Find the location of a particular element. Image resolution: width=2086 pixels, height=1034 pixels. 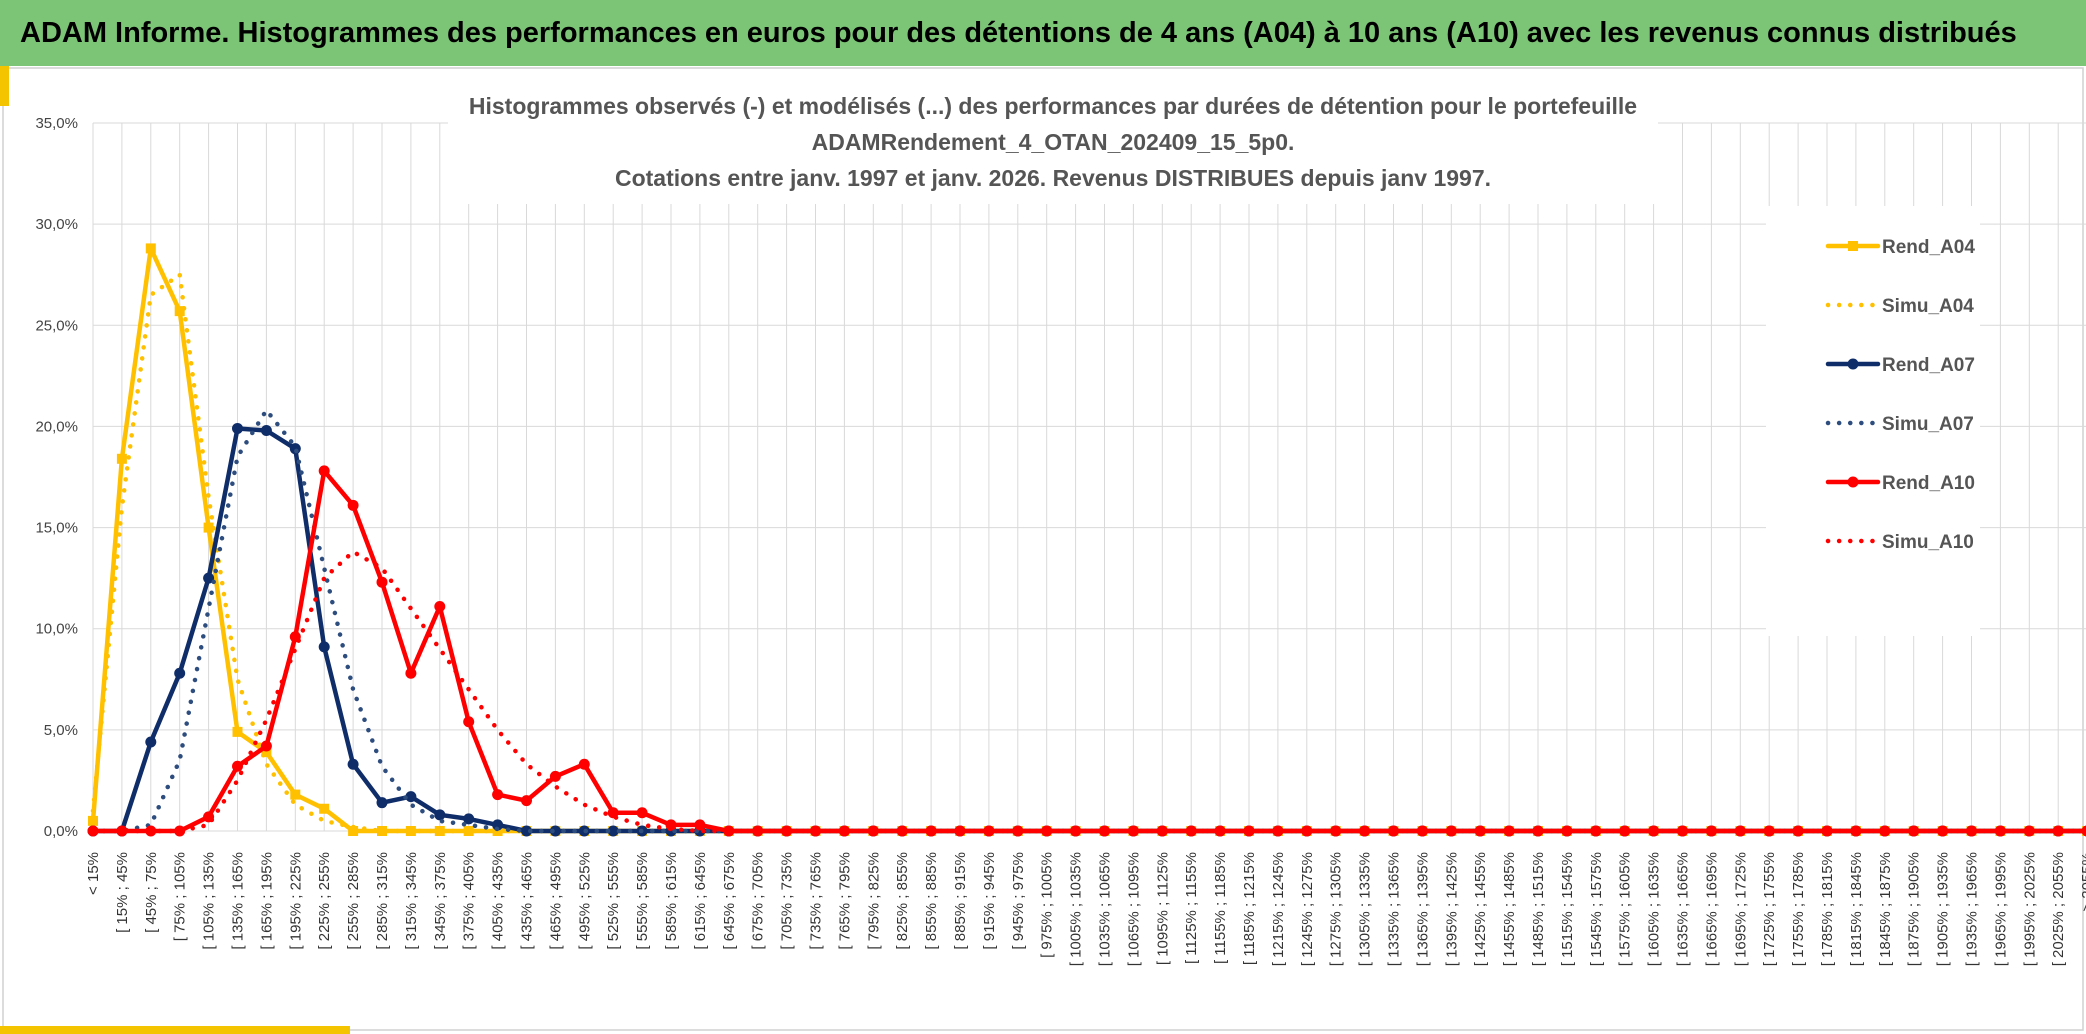

x-tick-label: [ 1665% ; 1695% is located at coordinates (1711, 909).